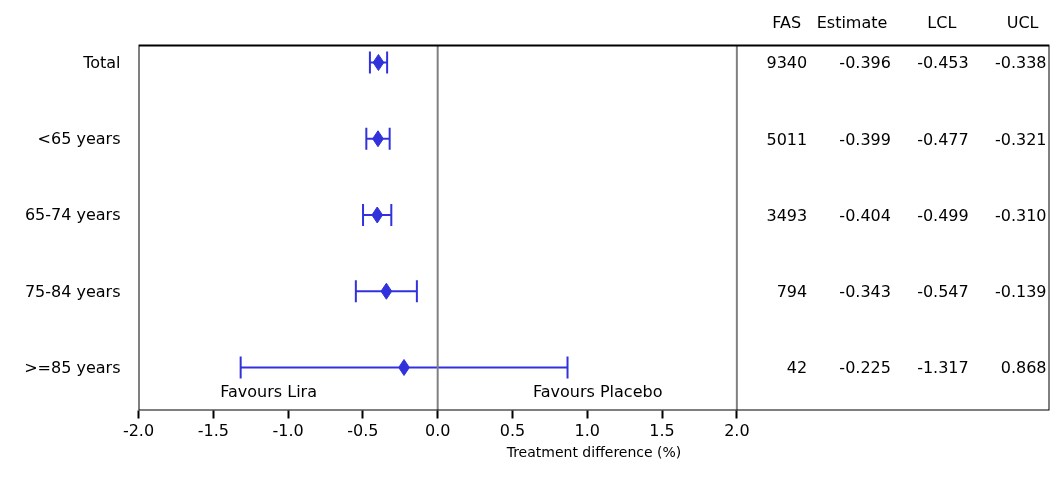 This screenshot has width=1051, height=492. I want to click on annotation: Favours Placebo, so click(598, 391).